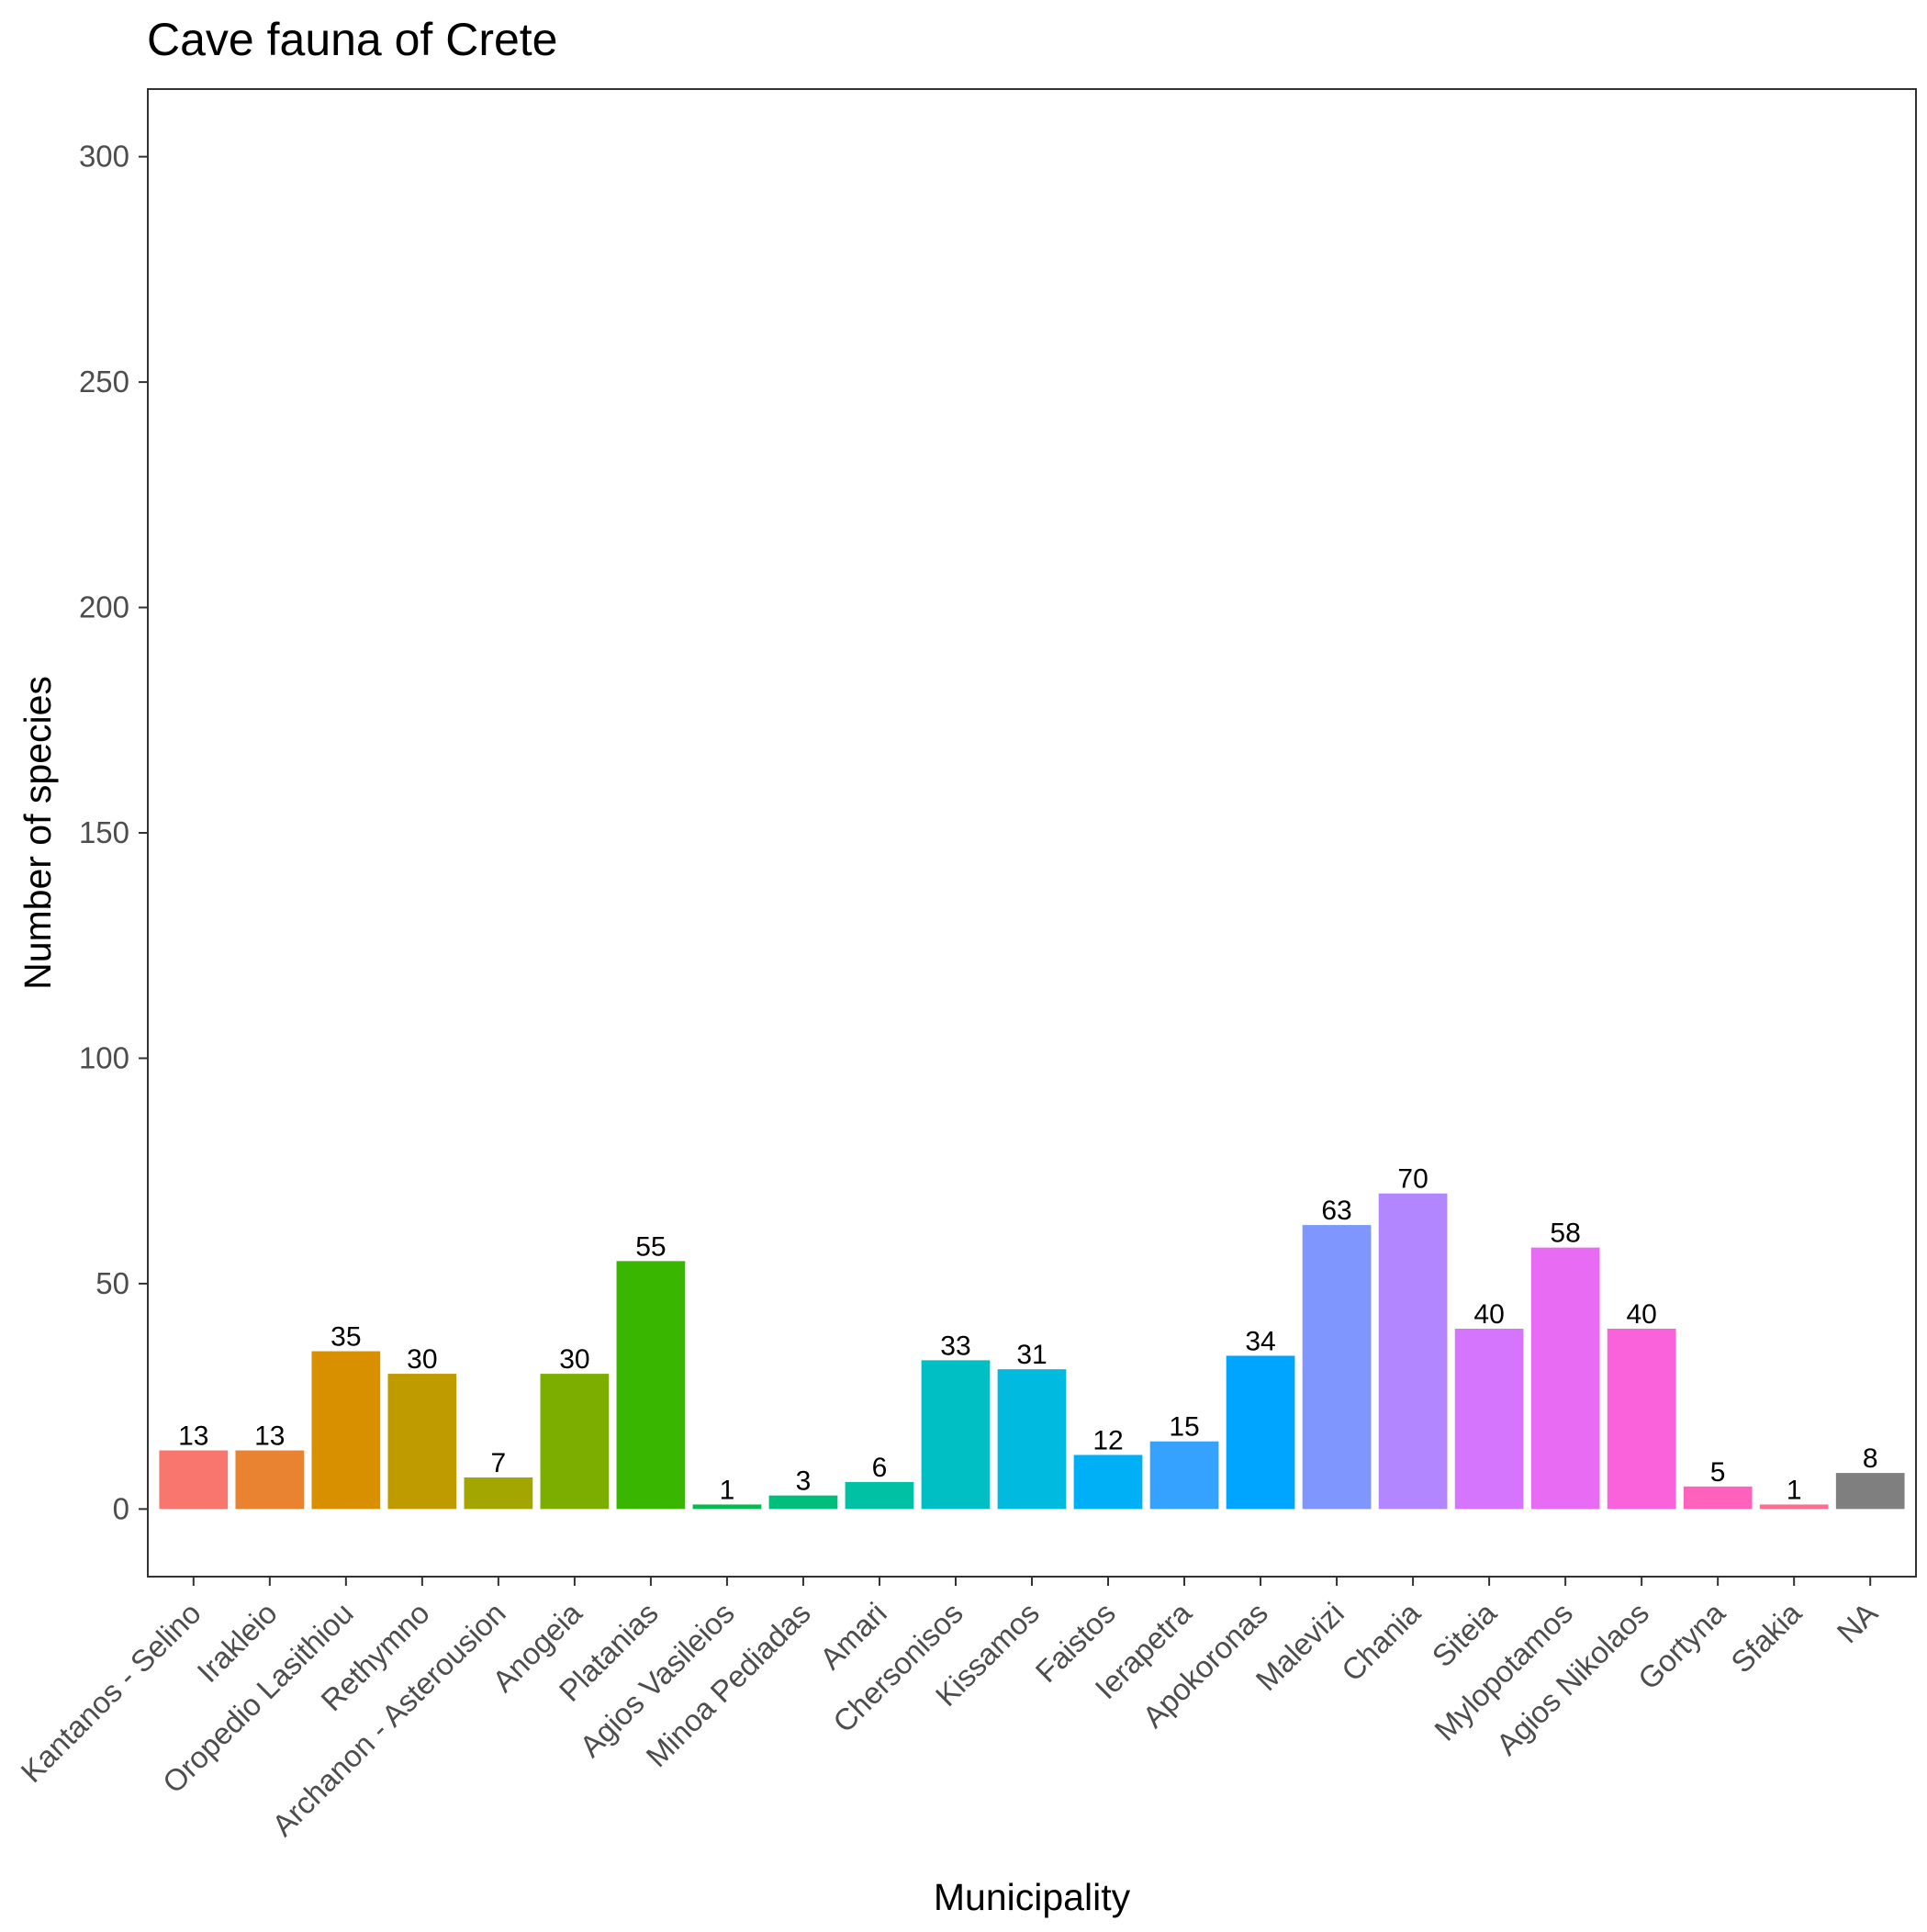 The height and width of the screenshot is (1932, 1927). I want to click on x-axis-title: Municipality, so click(1033, 1897).